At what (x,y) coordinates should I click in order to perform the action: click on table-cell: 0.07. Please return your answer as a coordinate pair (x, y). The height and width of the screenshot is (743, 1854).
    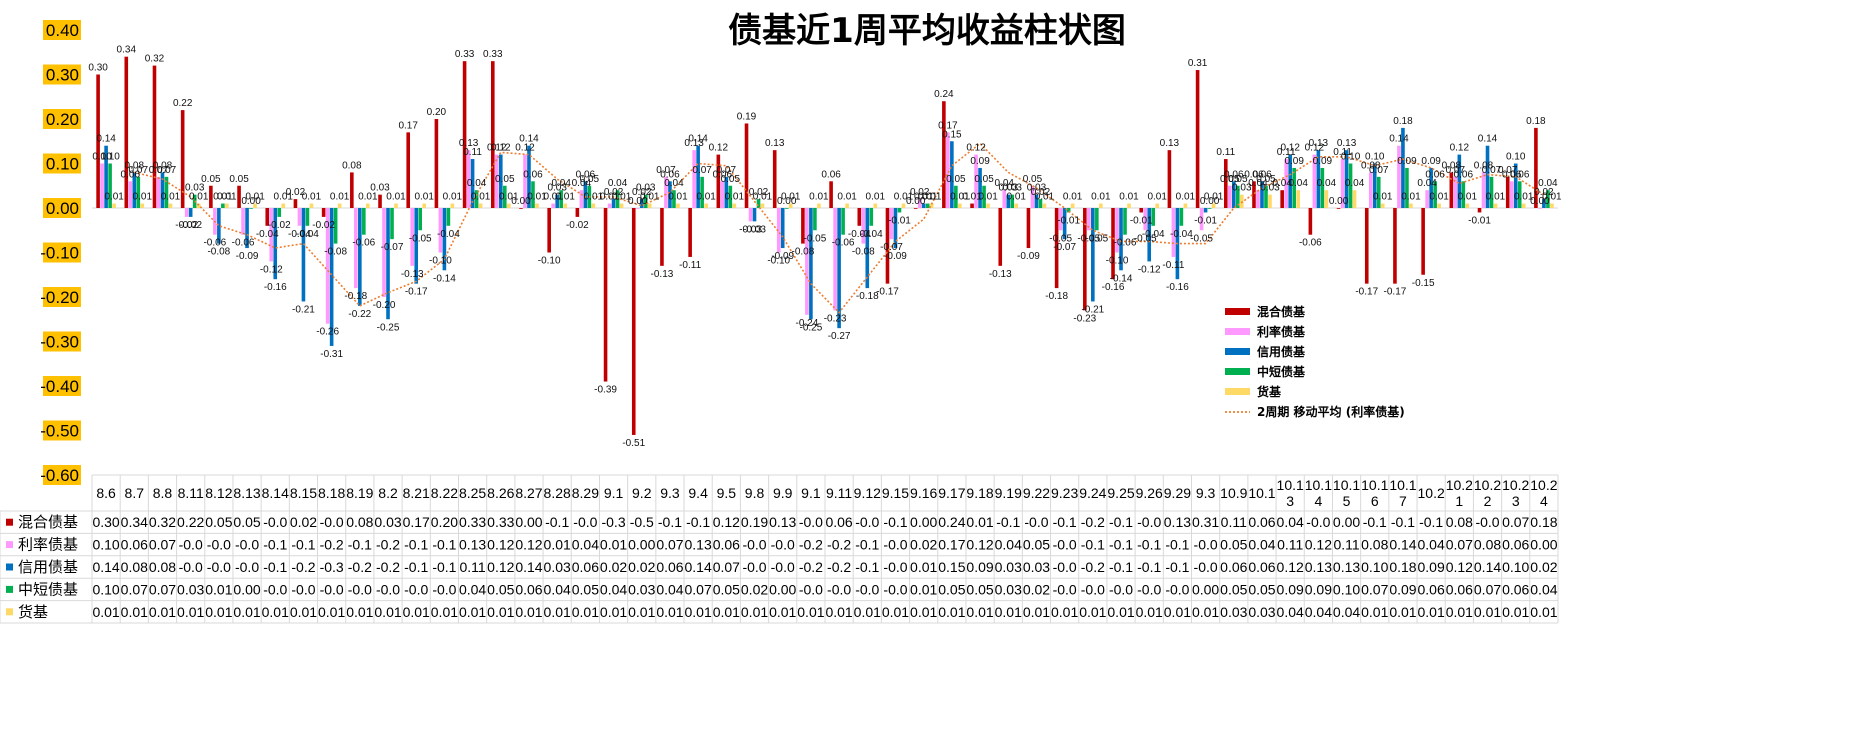
    Looking at the image, I should click on (1515, 522).